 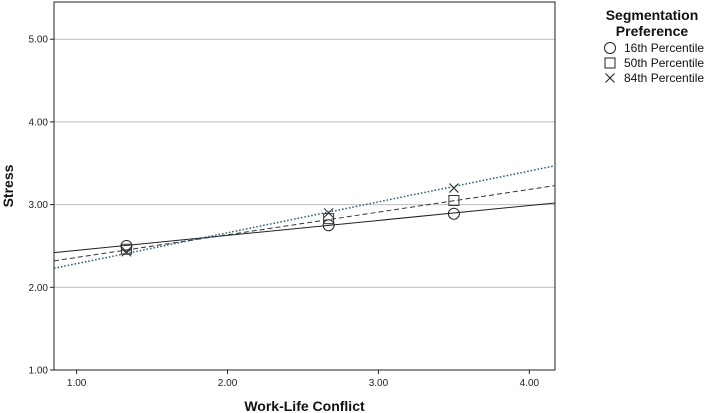 I want to click on legend-marker-circle, so click(x=610, y=48).